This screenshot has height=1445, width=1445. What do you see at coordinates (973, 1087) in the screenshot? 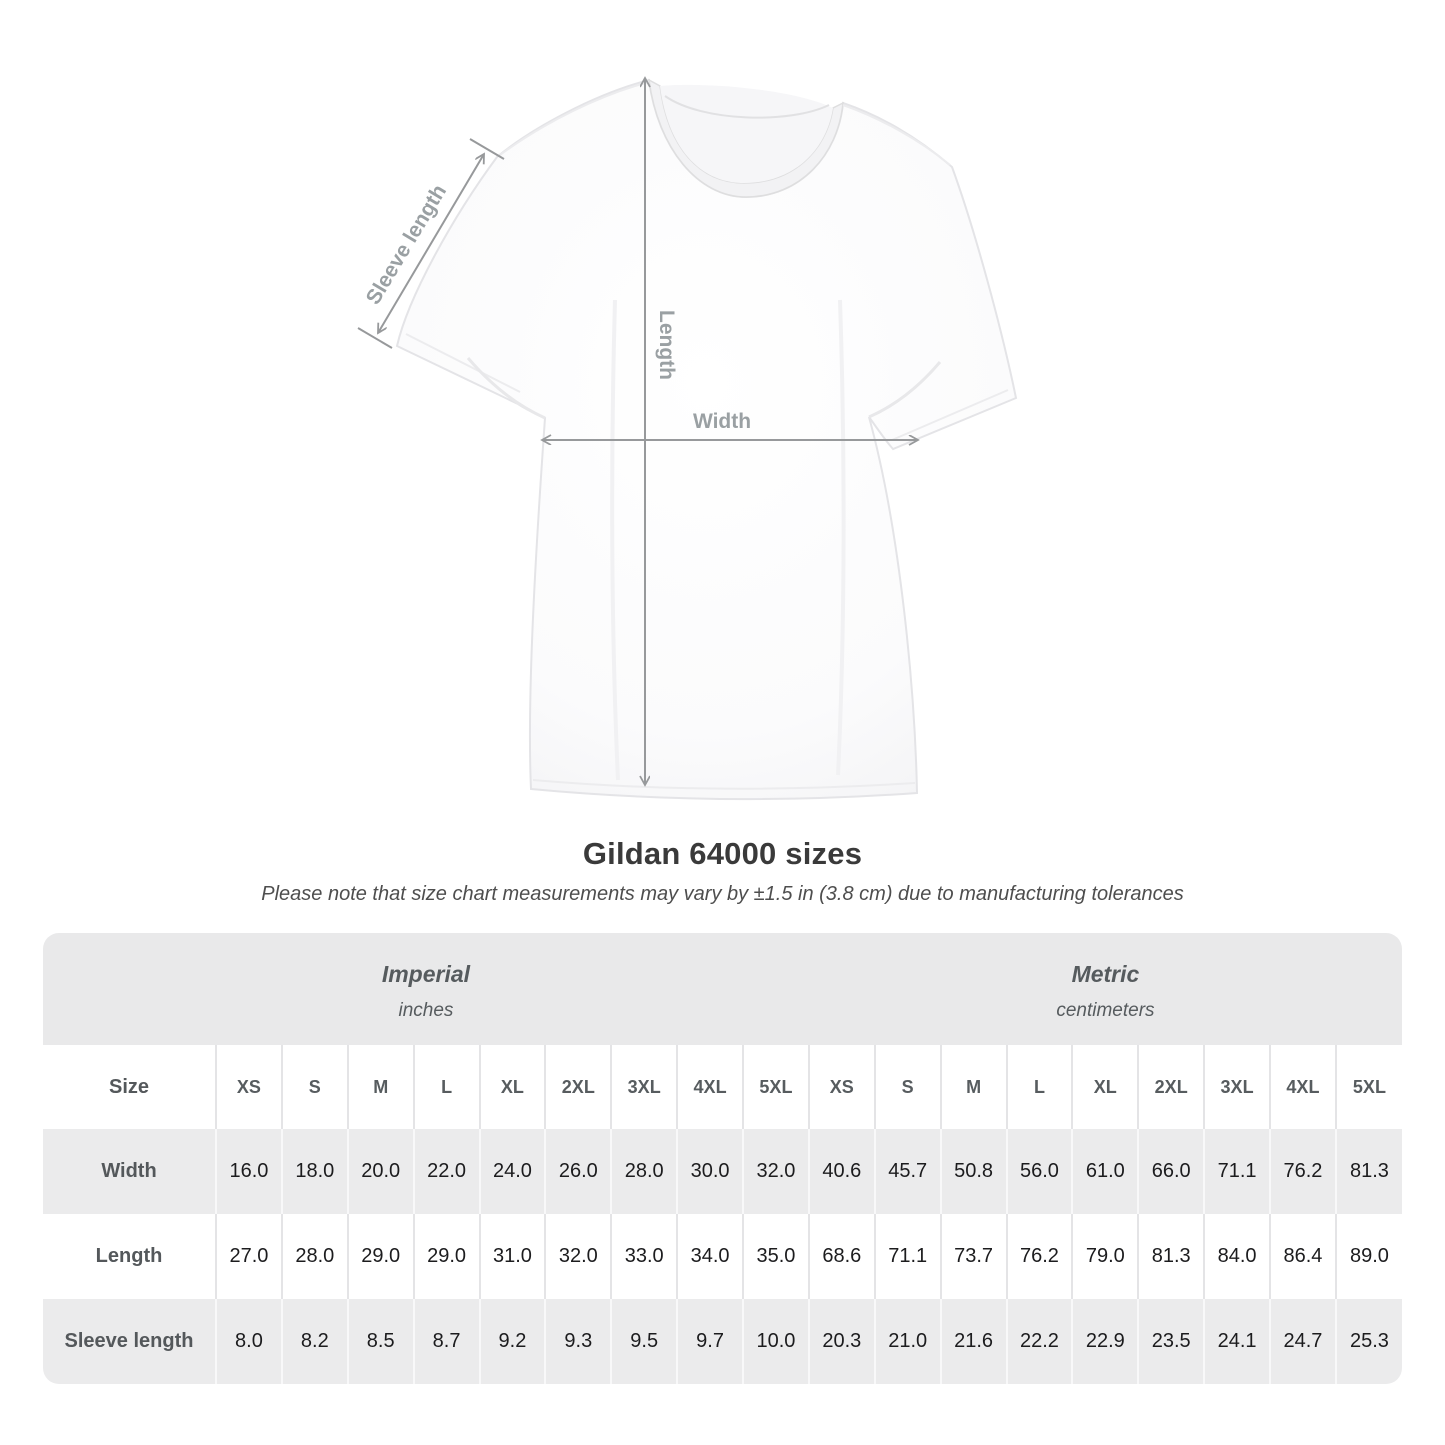
I see `size-header-metric-M: M` at bounding box center [973, 1087].